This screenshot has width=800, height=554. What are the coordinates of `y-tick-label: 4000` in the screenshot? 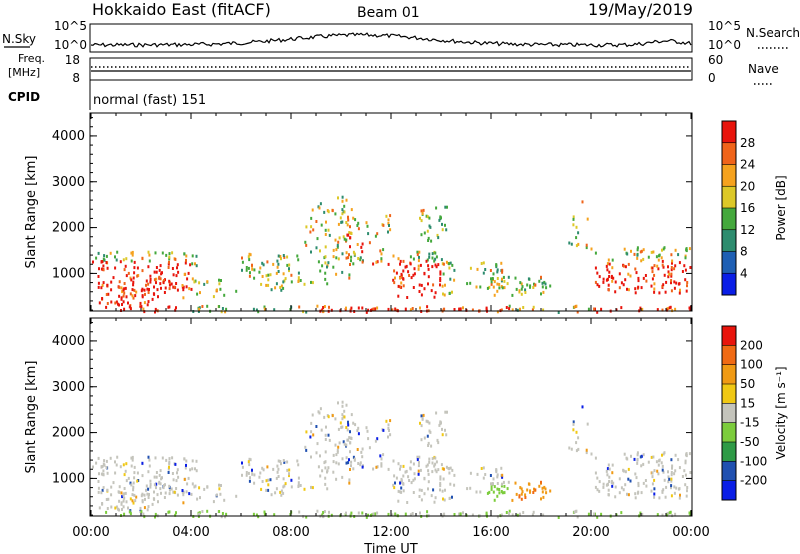 It's located at (68, 341).